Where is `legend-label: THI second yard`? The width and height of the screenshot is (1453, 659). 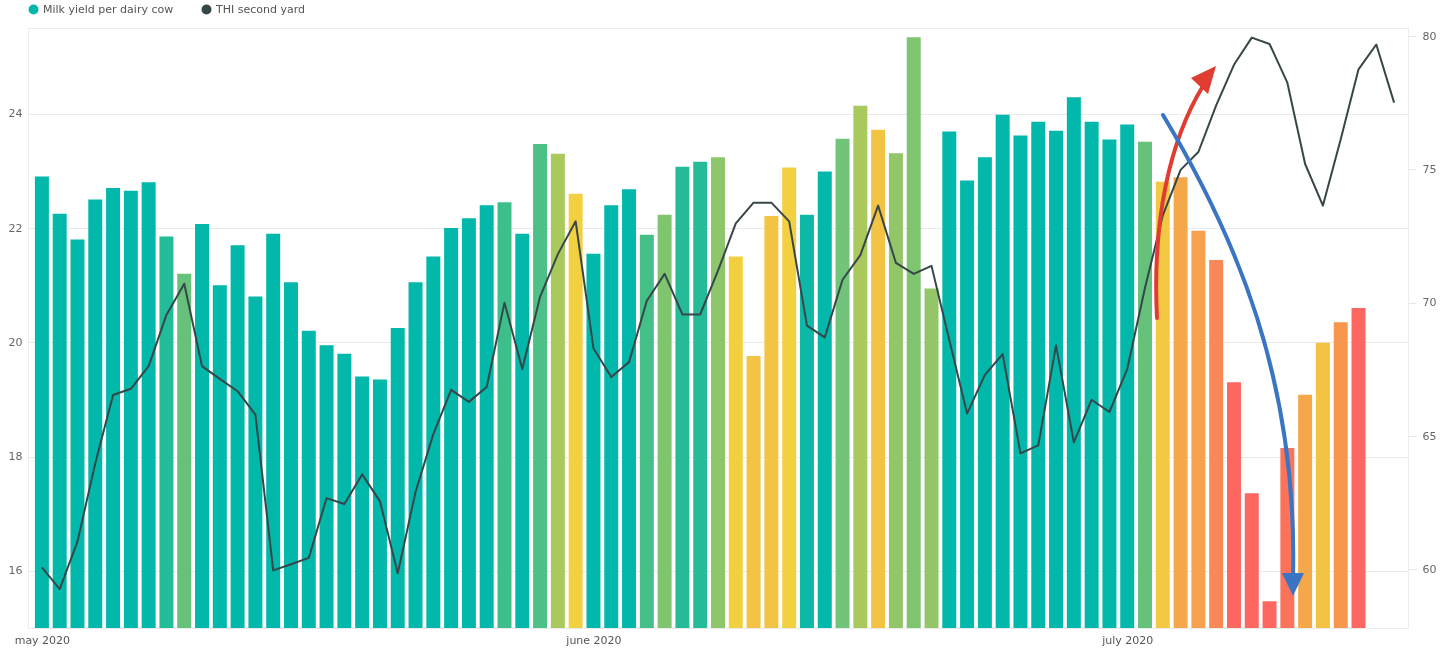 legend-label: THI second yard is located at coordinates (260, 9).